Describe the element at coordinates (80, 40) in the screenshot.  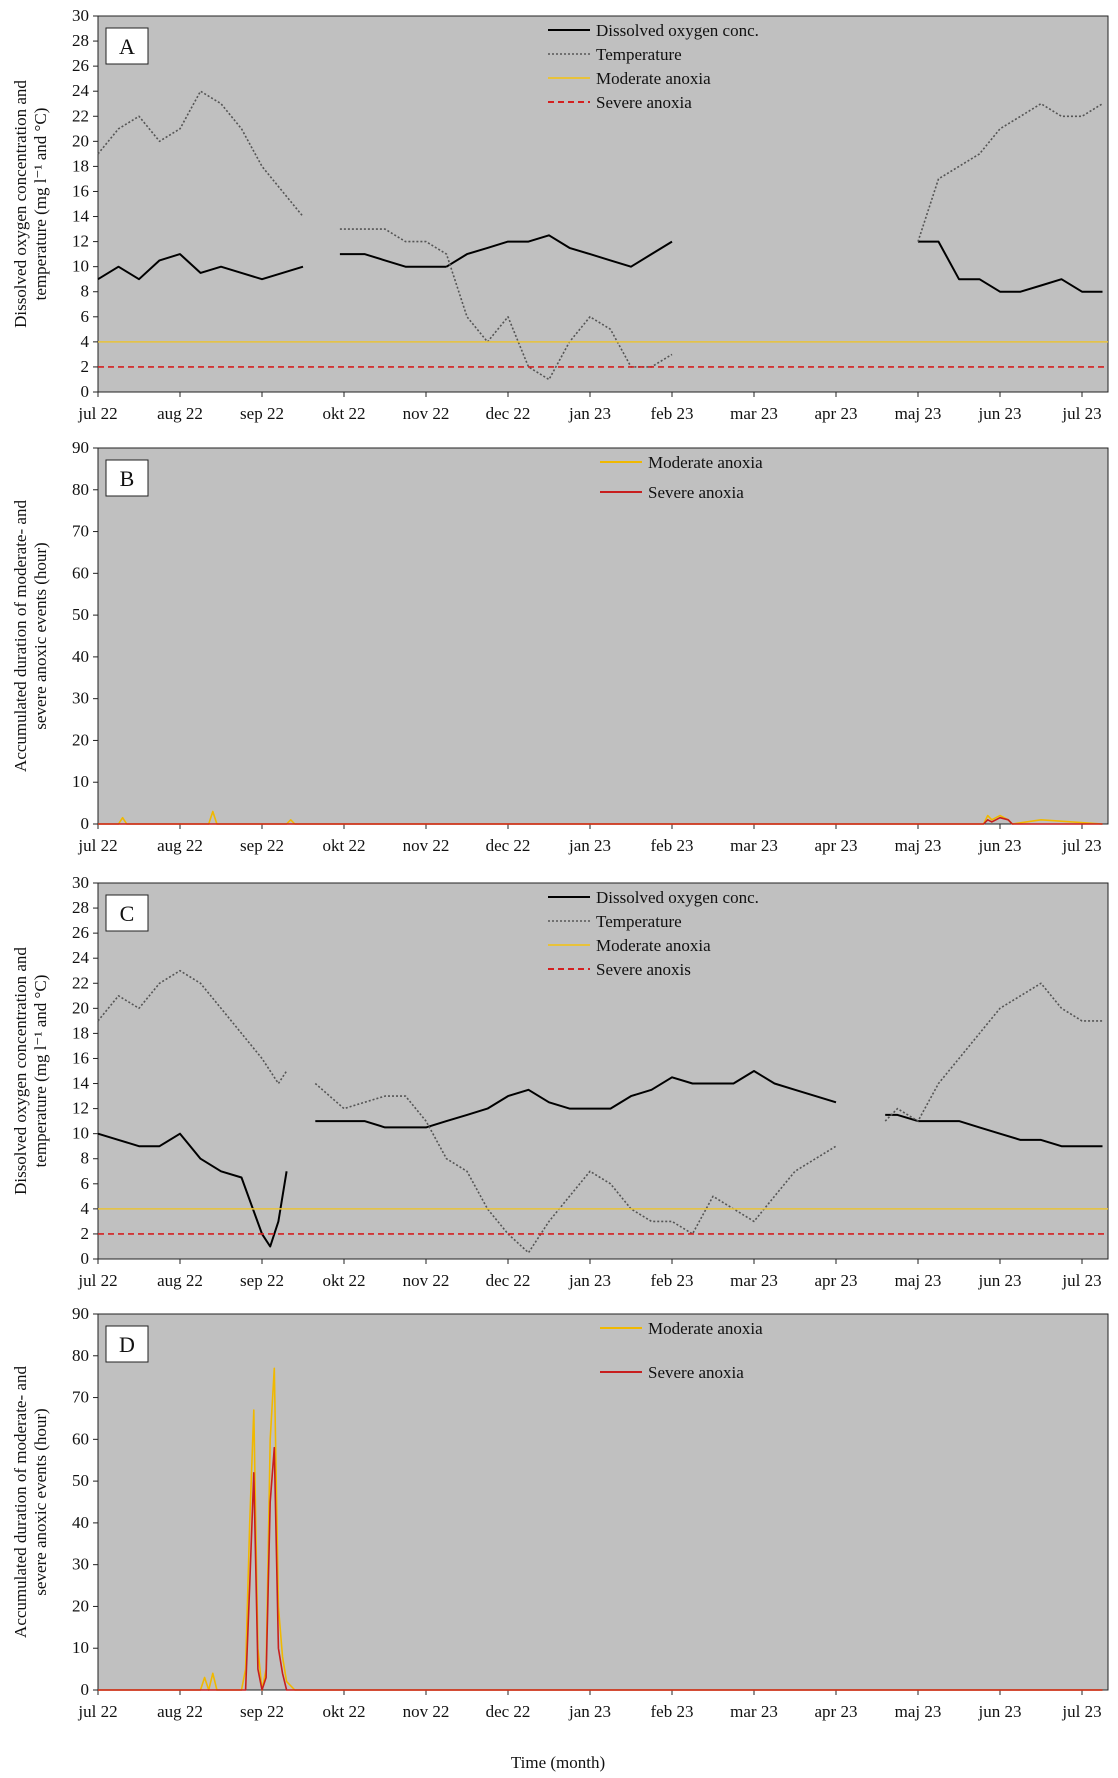
I see `y-tick-label: 28` at that location.